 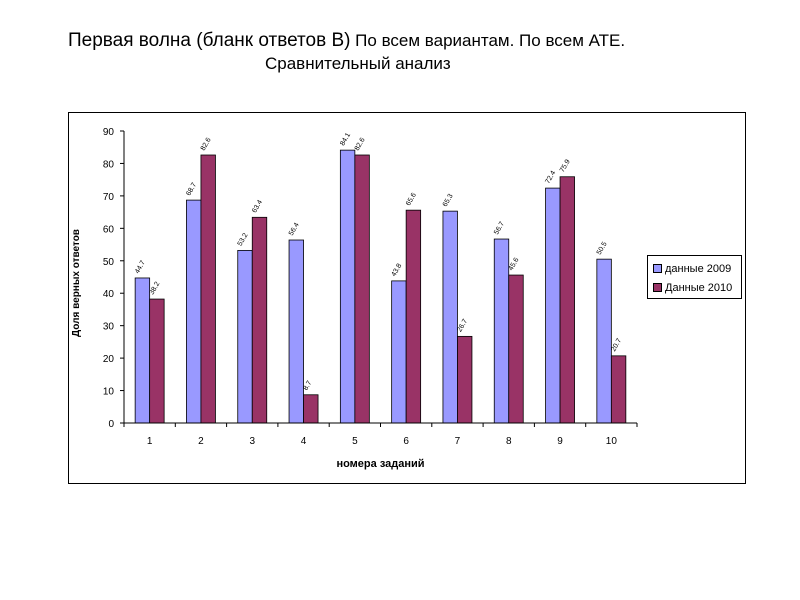 What do you see at coordinates (307, 386) in the screenshot?
I see `bar-data-label: 8.7` at bounding box center [307, 386].